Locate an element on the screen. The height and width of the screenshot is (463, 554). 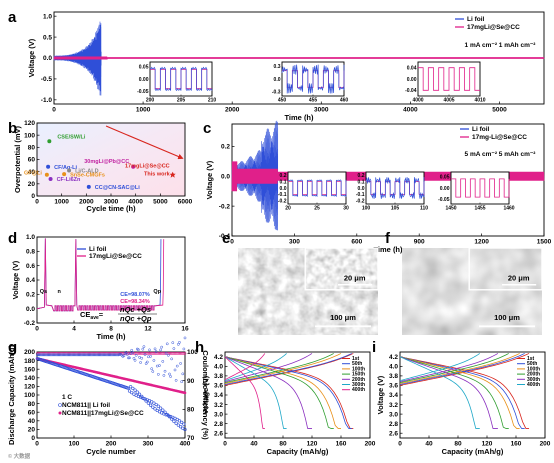
c-xlabel: Time (h) is located at coordinates (388, 249).